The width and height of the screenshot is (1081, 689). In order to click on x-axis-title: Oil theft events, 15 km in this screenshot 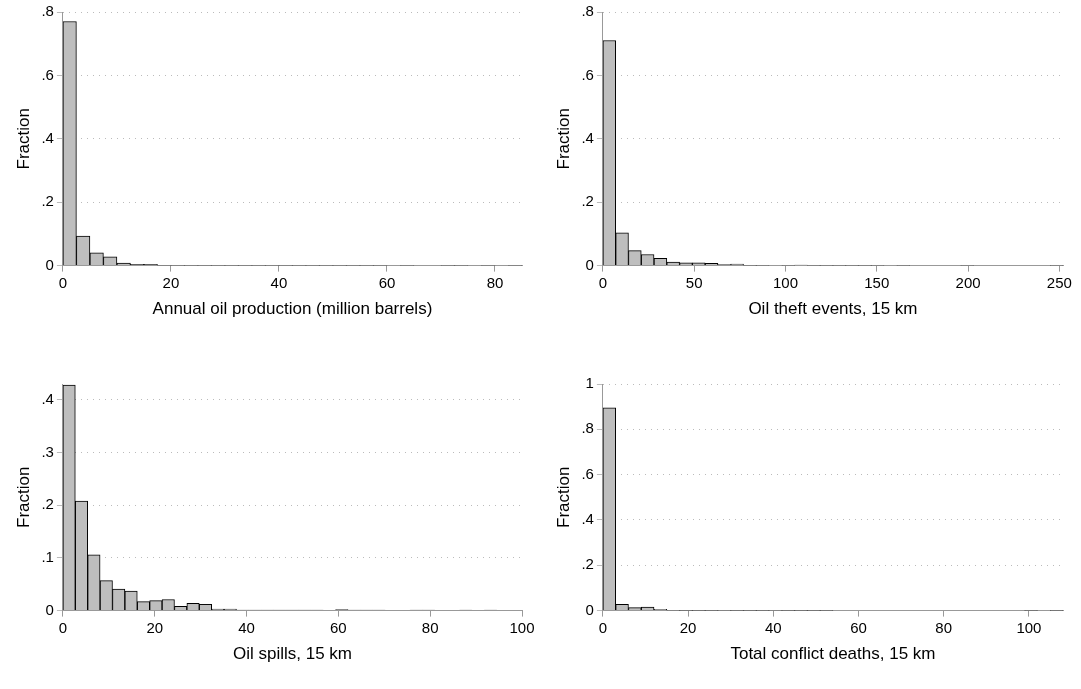, I will do `click(833, 309)`.